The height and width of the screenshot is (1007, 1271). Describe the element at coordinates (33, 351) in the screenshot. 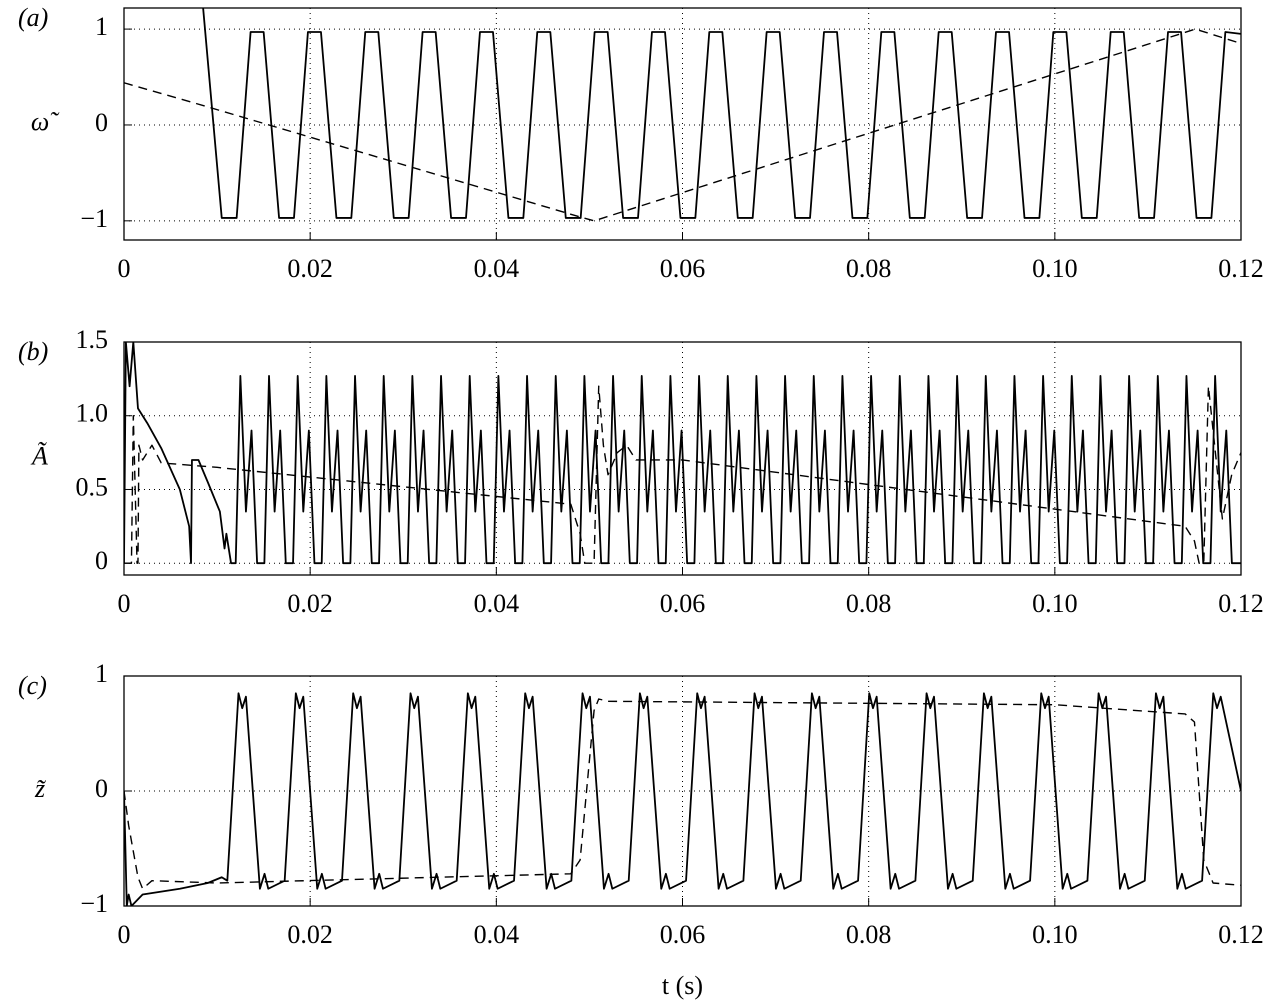

I see `panel-label: (b)` at that location.